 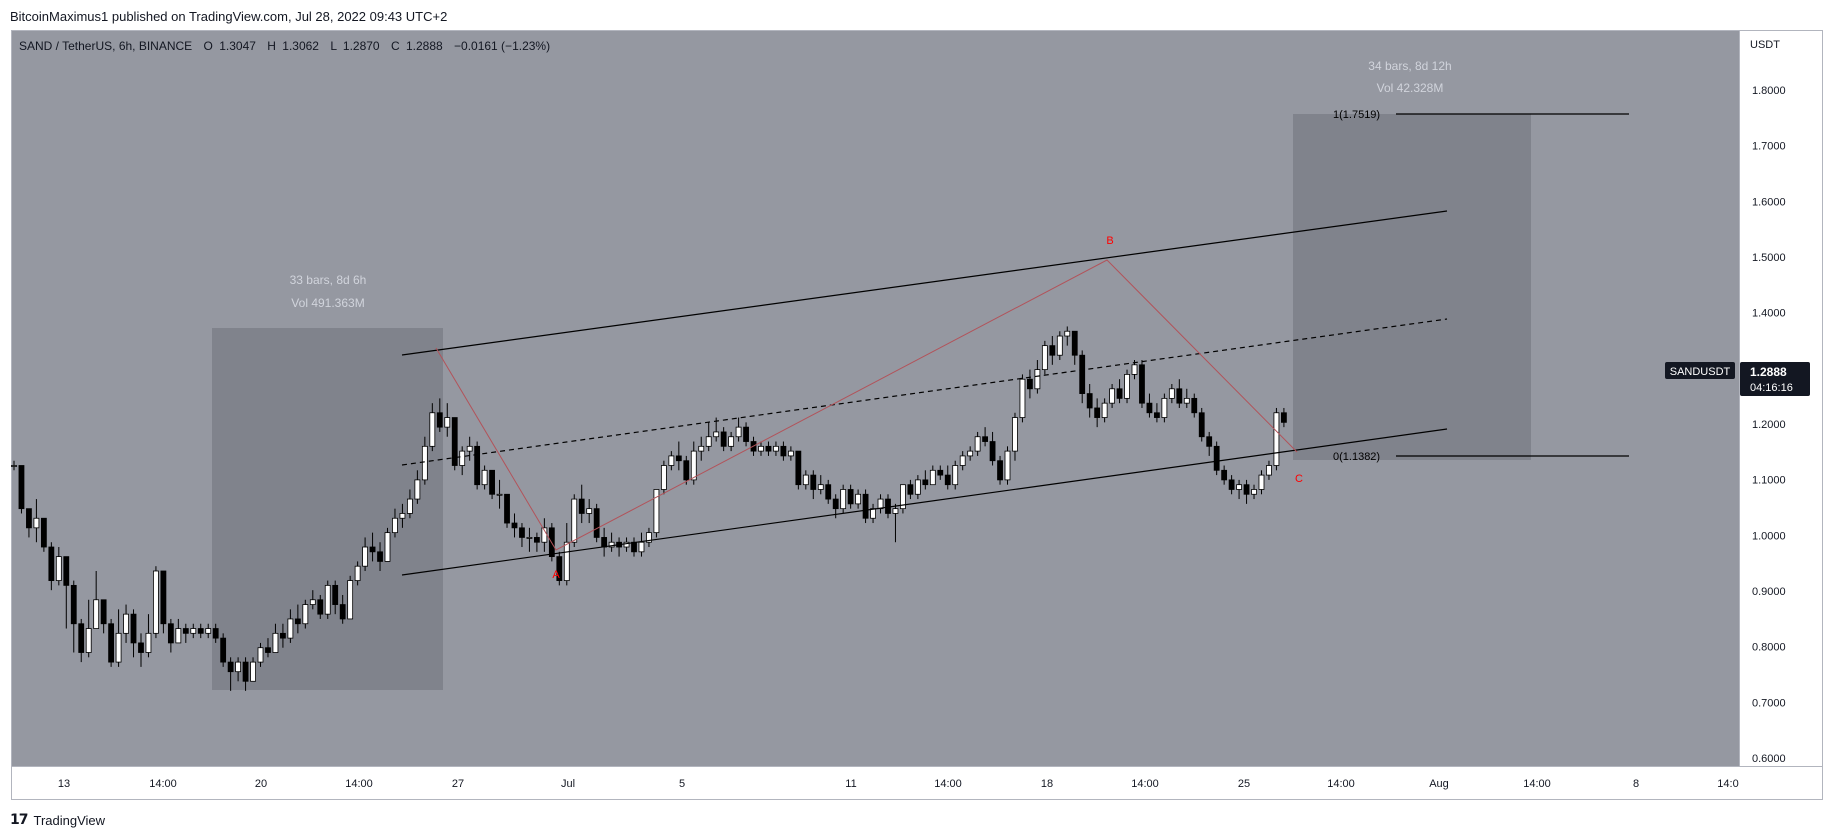 What do you see at coordinates (924, 392) in the screenshot?
I see `channel-median-line` at bounding box center [924, 392].